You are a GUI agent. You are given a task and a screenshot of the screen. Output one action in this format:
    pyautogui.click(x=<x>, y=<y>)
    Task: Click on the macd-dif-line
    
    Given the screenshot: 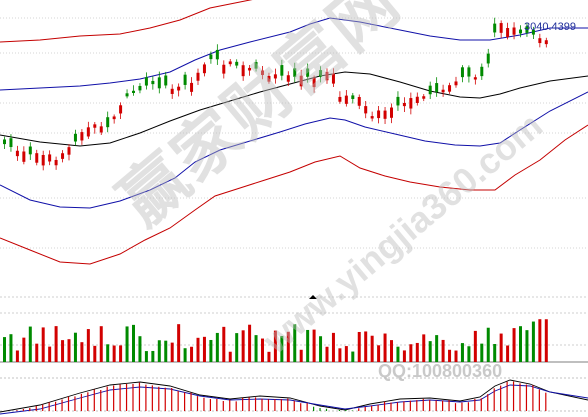 What is the action you would take?
    pyautogui.click(x=294, y=396)
    